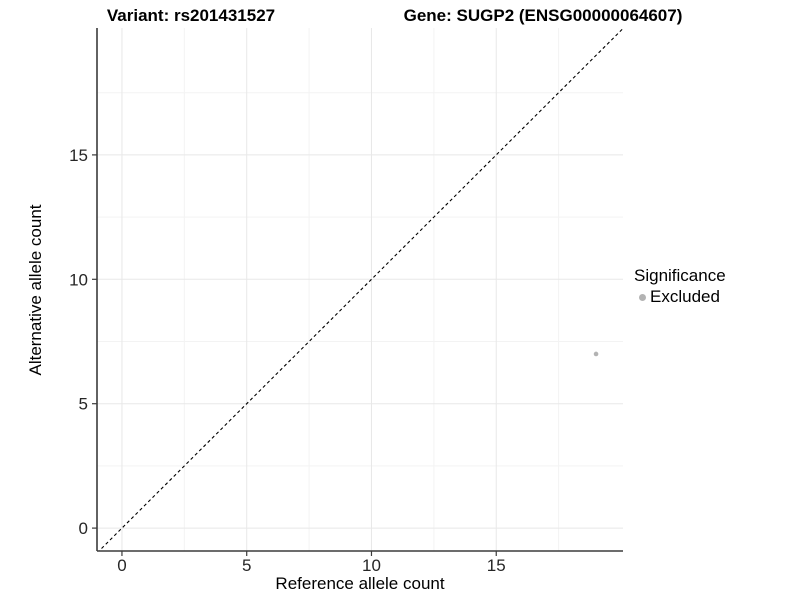  I want to click on x-axis-title: Reference allele count, so click(360, 583).